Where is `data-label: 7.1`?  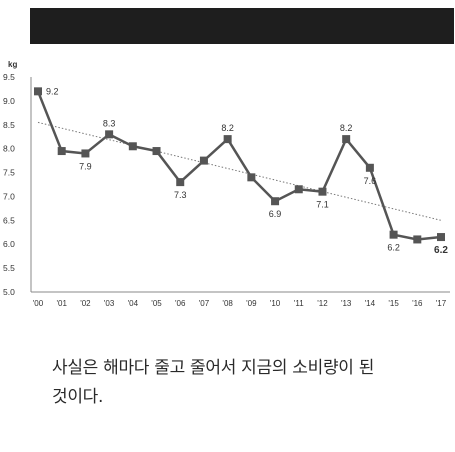 data-label: 7.1 is located at coordinates (322, 205).